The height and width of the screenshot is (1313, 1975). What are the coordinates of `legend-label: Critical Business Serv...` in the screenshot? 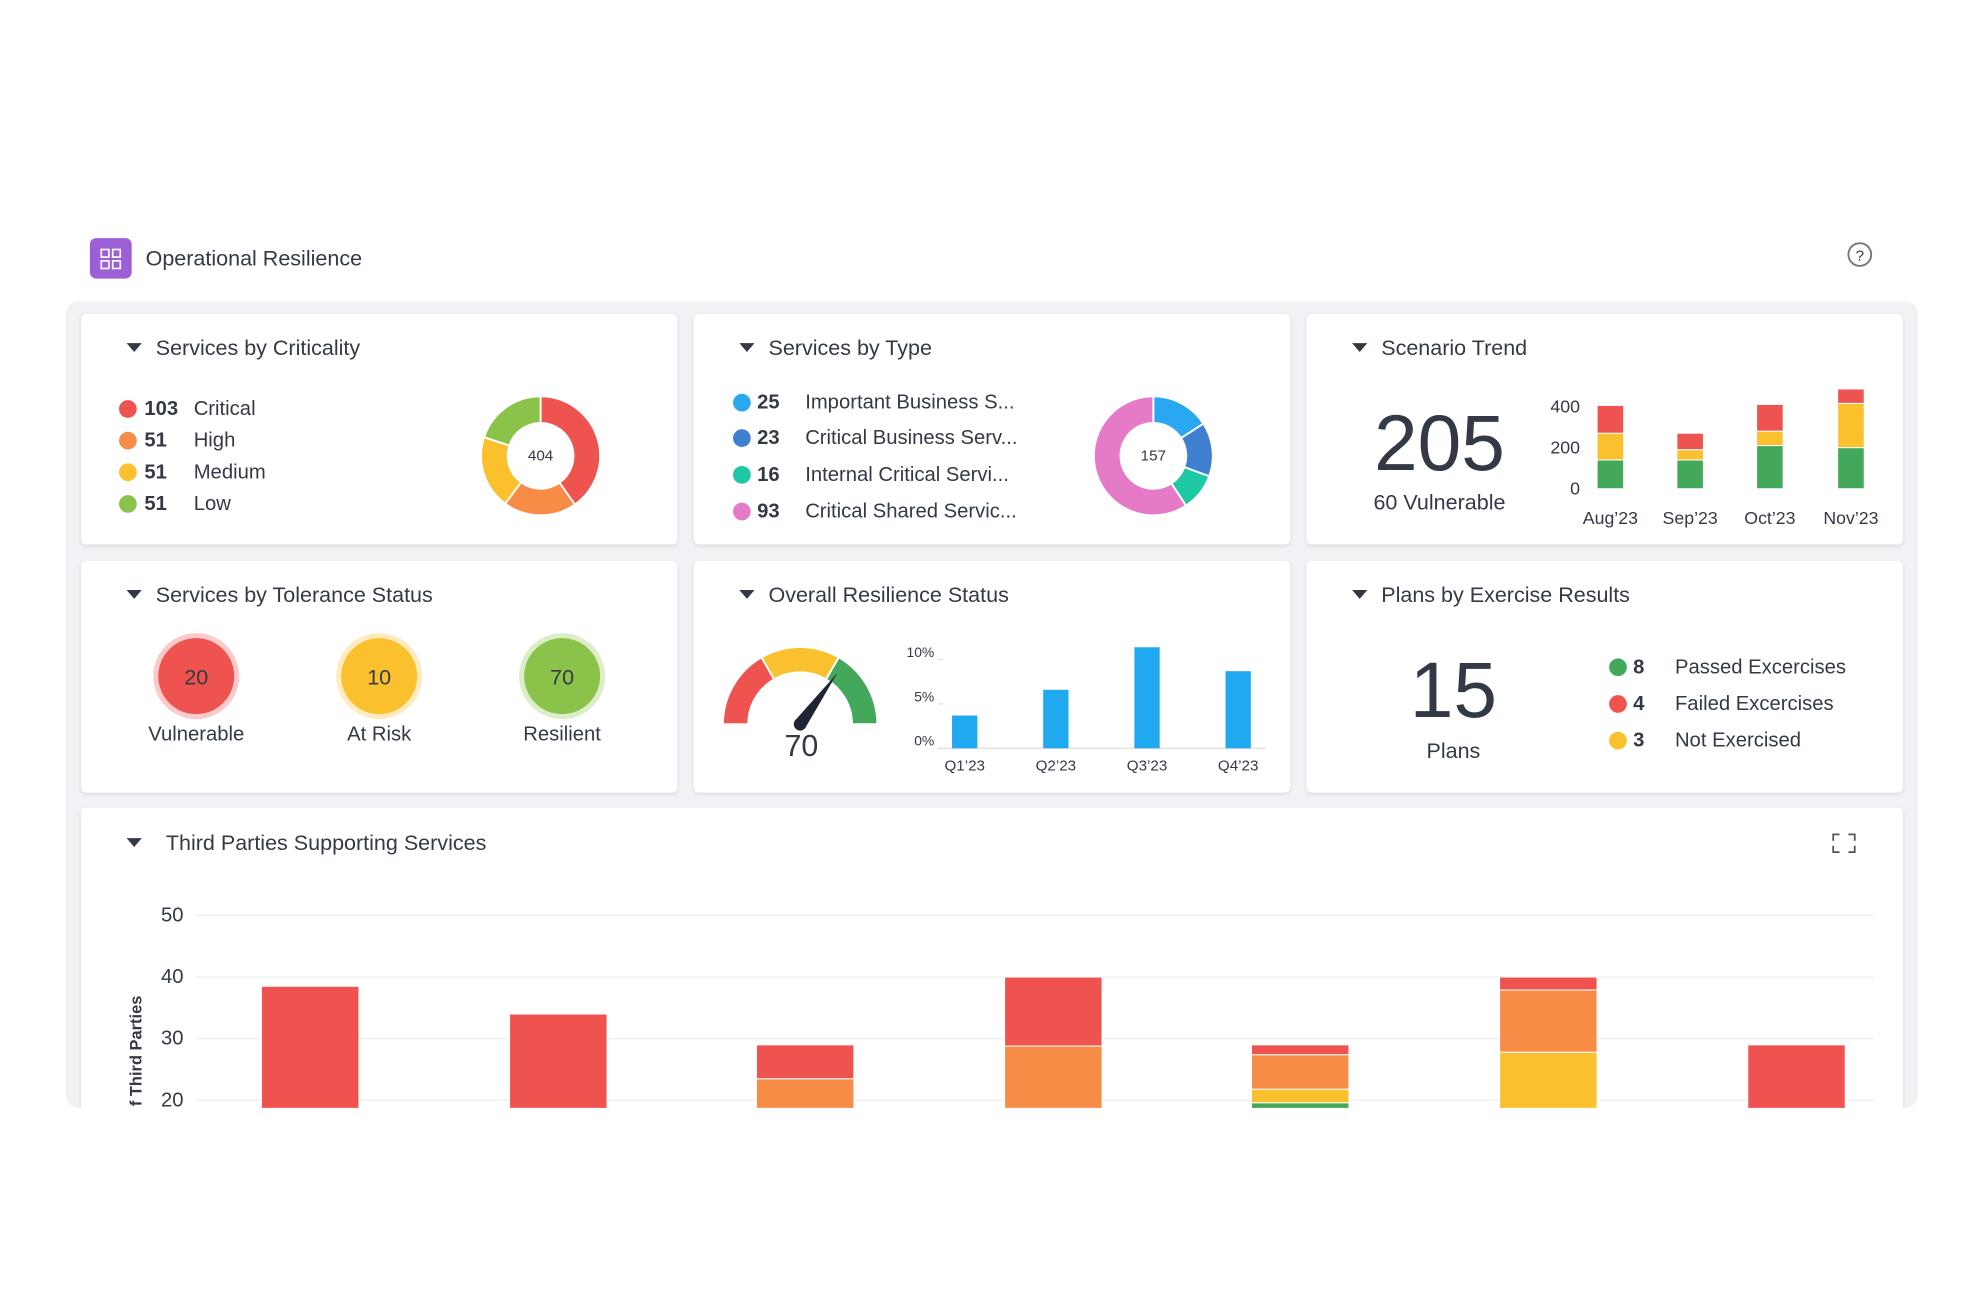 It's located at (911, 438).